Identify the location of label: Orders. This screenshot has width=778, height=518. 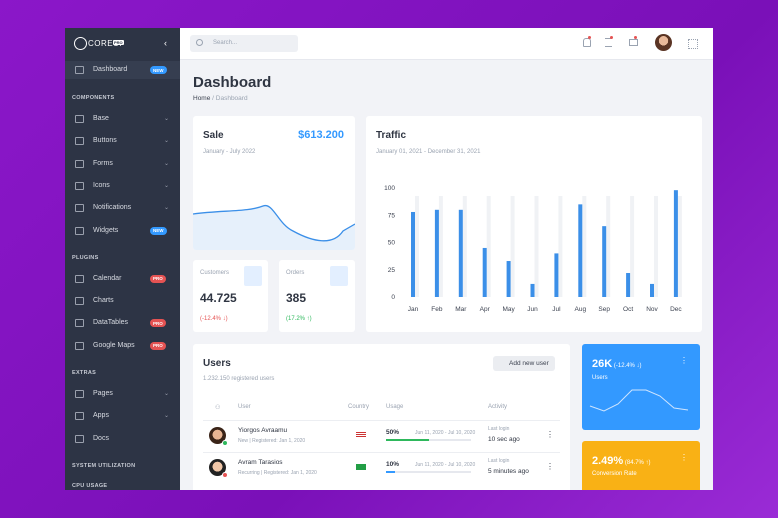
(295, 273).